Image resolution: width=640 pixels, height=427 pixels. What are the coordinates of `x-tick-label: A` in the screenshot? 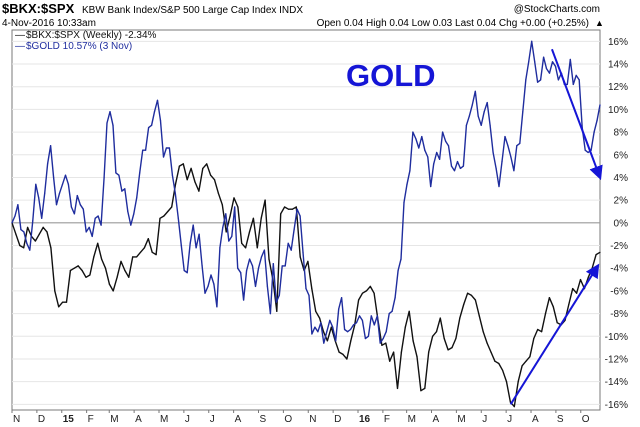 It's located at (238, 419).